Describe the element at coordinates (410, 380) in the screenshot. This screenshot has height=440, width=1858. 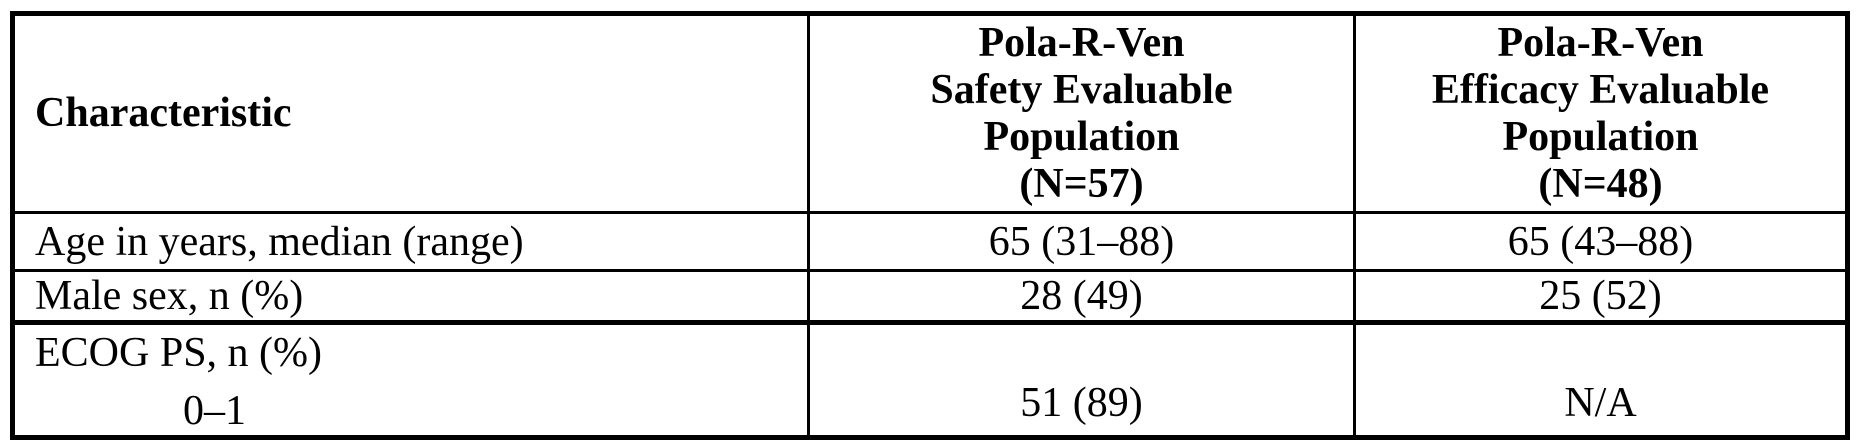
I see `row-label-ecog-ps: ECOG PS, n (%) 0–1` at that location.